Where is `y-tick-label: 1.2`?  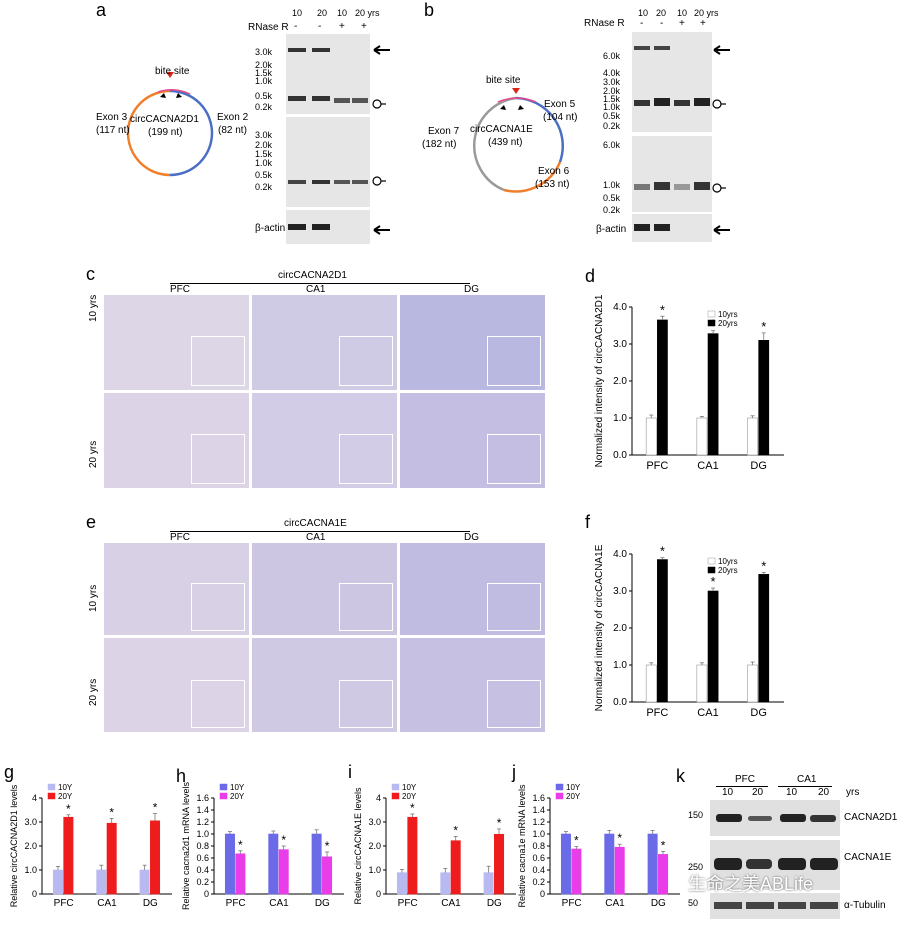
y-tick-label: 1.2 is located at coordinates (538, 822).